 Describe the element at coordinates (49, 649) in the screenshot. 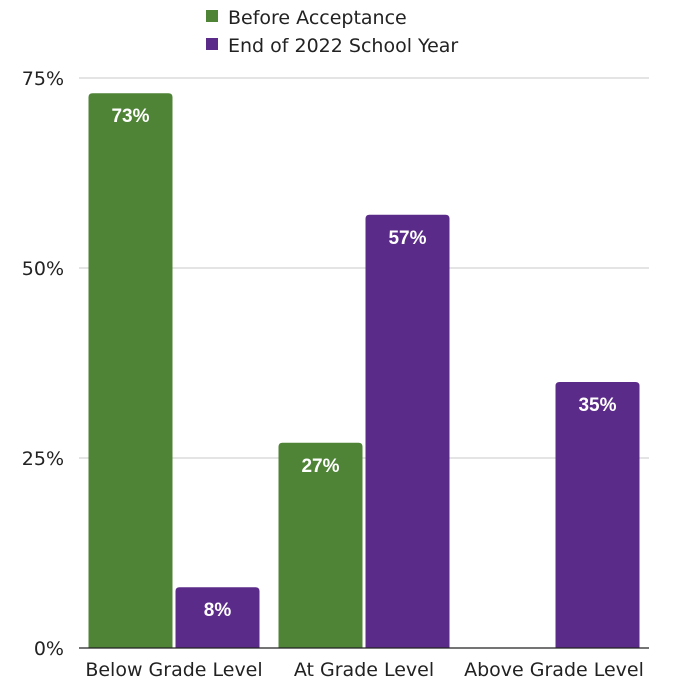

I see `y-tick-label-0: 0%` at that location.